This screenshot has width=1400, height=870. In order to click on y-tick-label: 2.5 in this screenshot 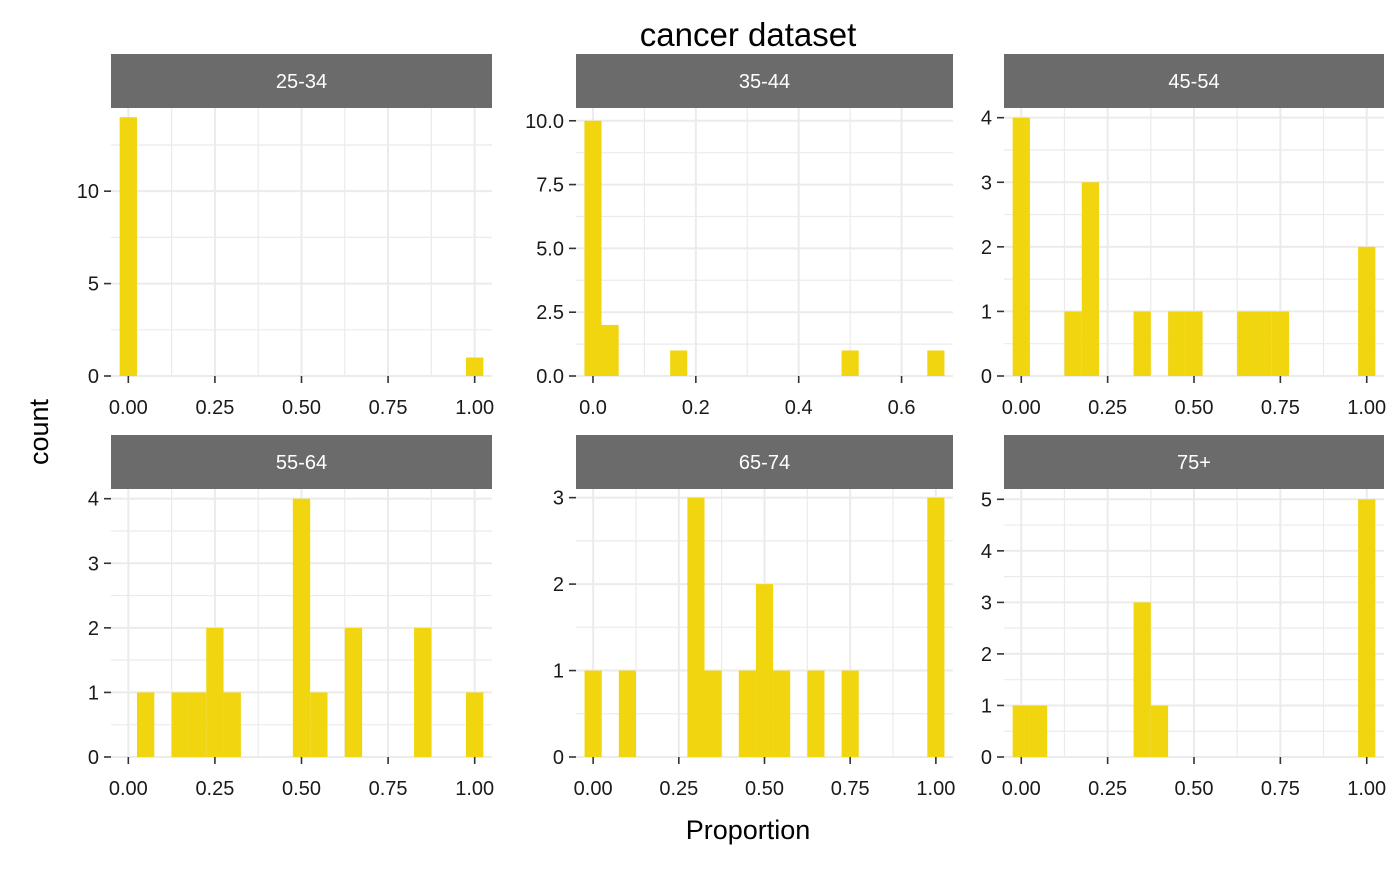, I will do `click(550, 313)`.